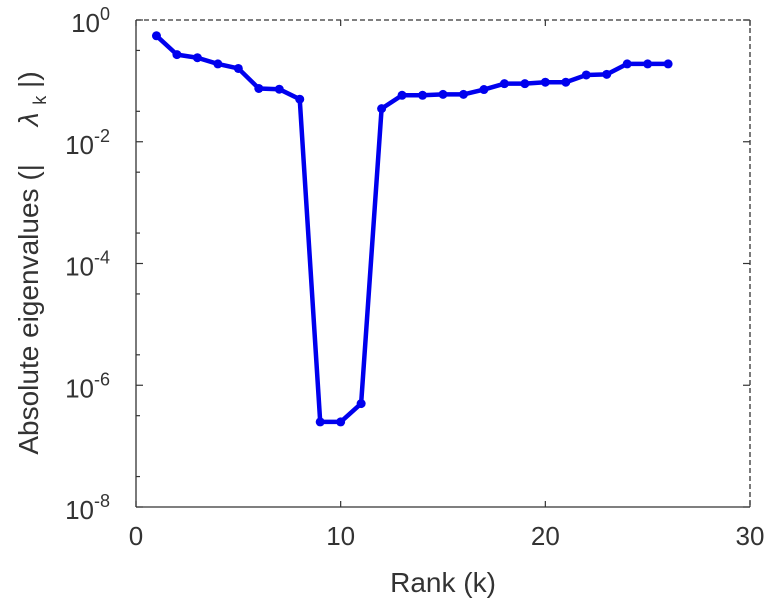 The width and height of the screenshot is (772, 600). What do you see at coordinates (545, 536) in the screenshot?
I see `x-tick-label: 20` at bounding box center [545, 536].